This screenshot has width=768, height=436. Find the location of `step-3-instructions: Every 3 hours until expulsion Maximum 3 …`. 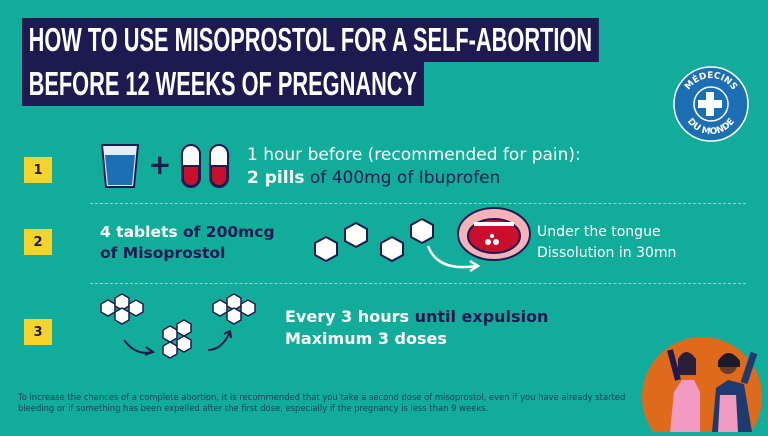

step-3-instructions: Every 3 hours until expulsion Maximum 3 … is located at coordinates (417, 327).